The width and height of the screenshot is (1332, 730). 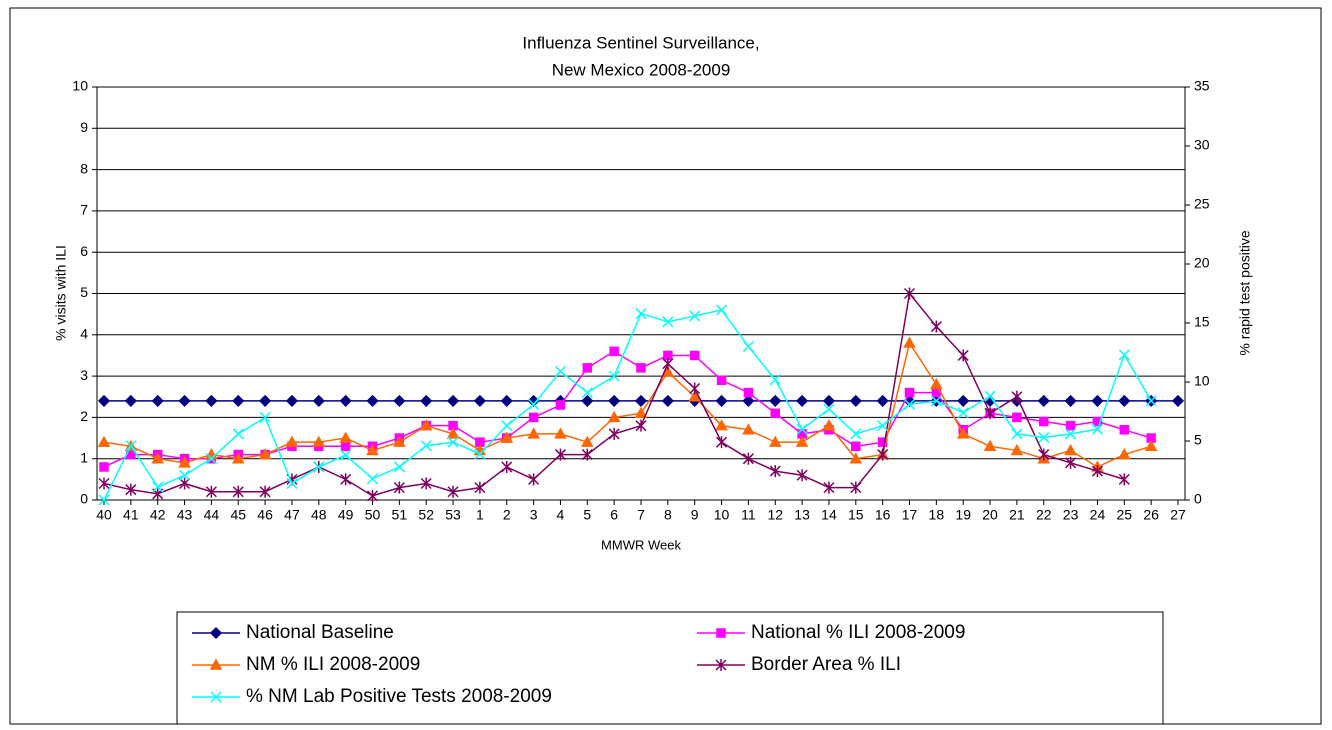 What do you see at coordinates (1151, 515) in the screenshot?
I see `x-tick-label: 26` at bounding box center [1151, 515].